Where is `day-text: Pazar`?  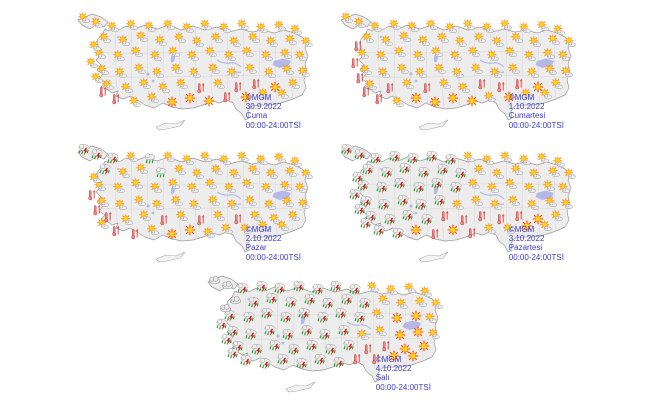 day-text: Pazar is located at coordinates (256, 248).